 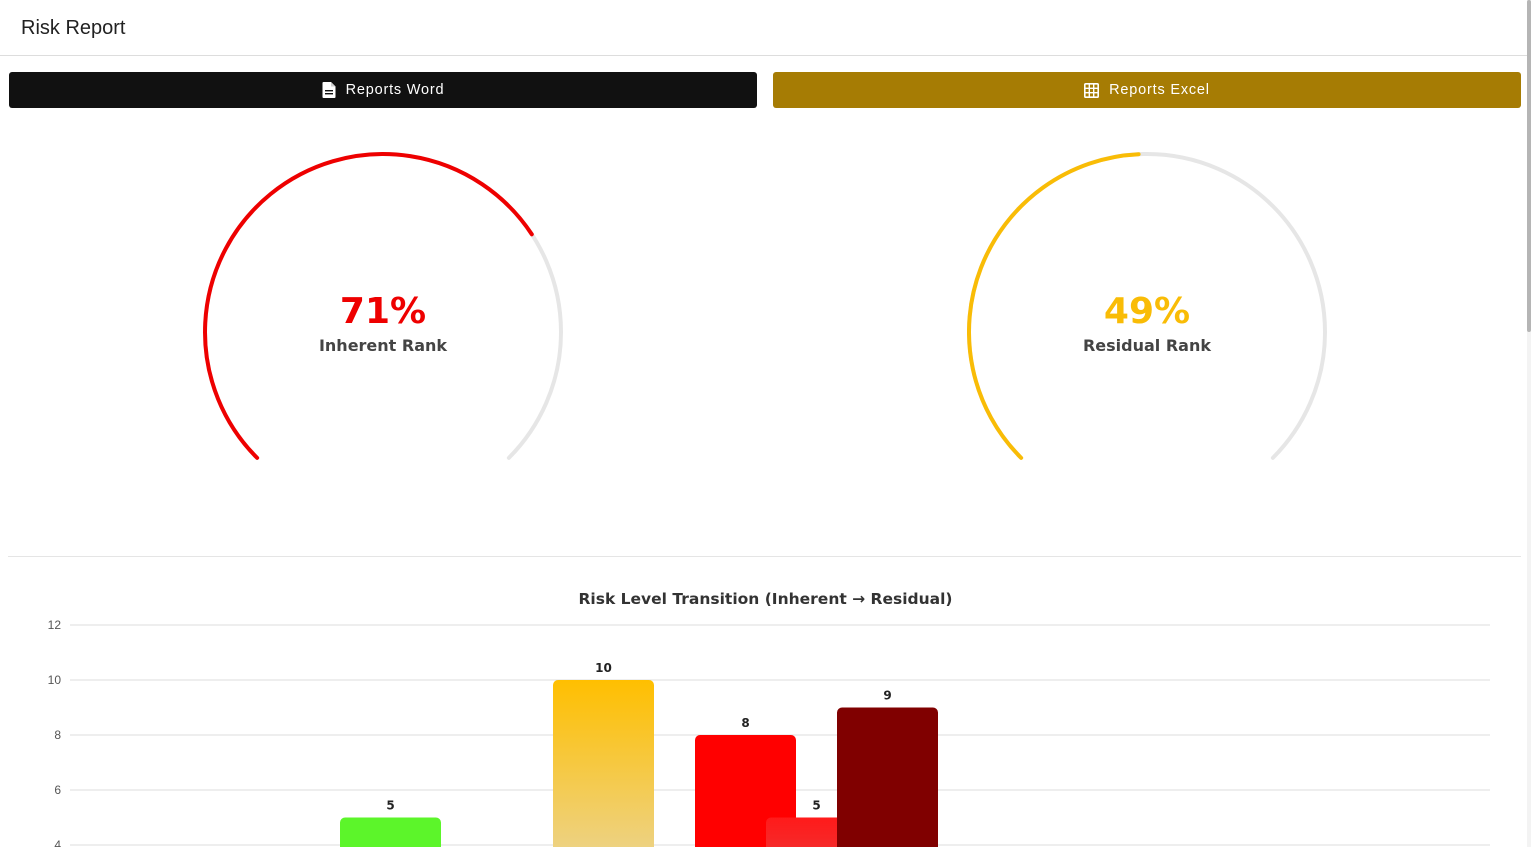 I want to click on inherent-rank-label: Inherent Rank, so click(x=383, y=345).